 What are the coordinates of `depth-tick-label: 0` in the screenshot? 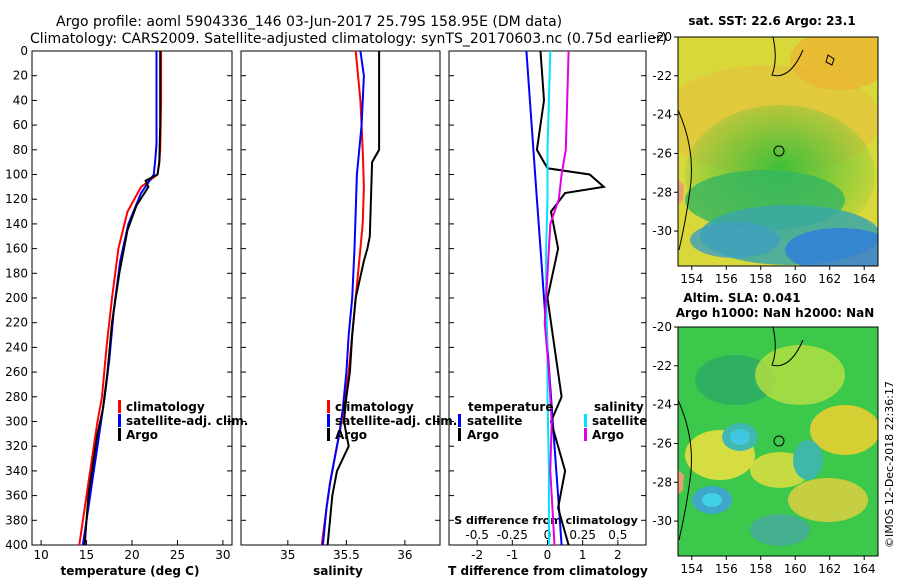 It's located at (24, 51).